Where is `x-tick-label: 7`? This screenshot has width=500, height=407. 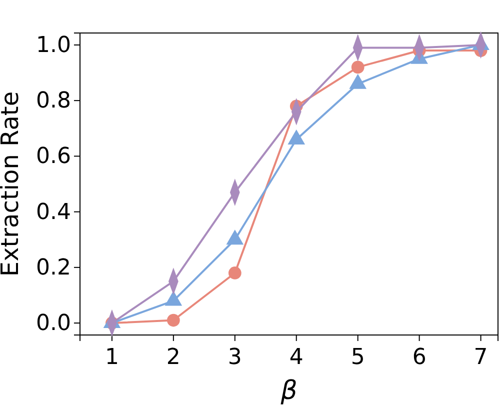
x-tick-label: 7 is located at coordinates (481, 357).